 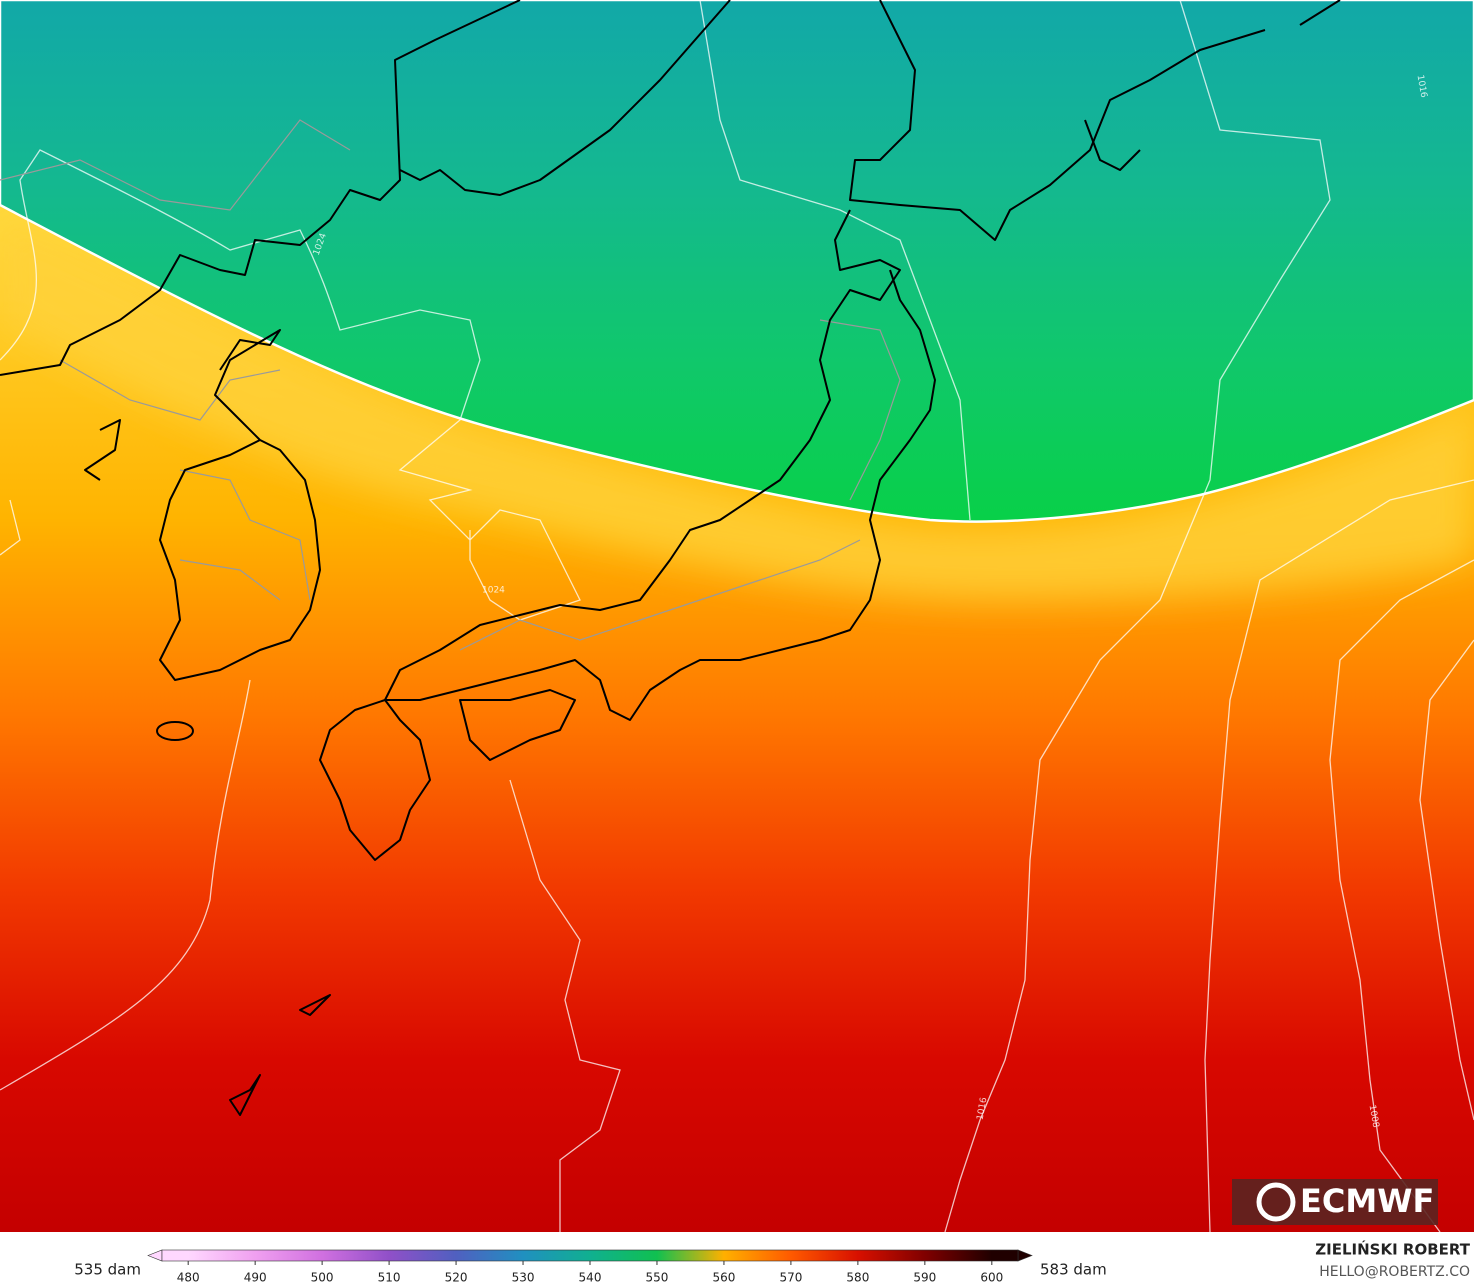 I want to click on colorbar-tick-label: 530, so click(x=523, y=1278).